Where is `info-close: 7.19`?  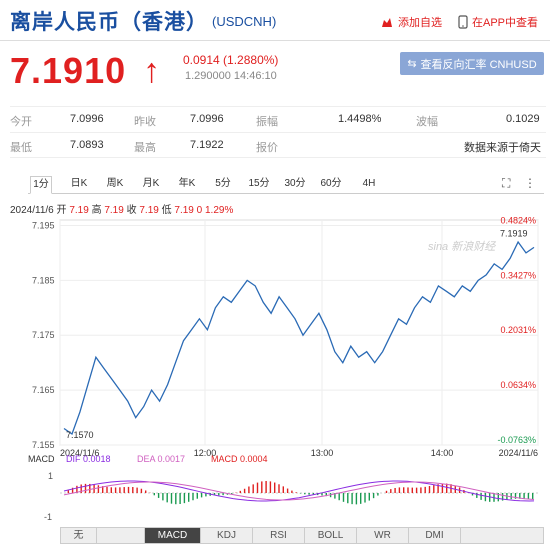 info-close: 7.19 is located at coordinates (149, 210).